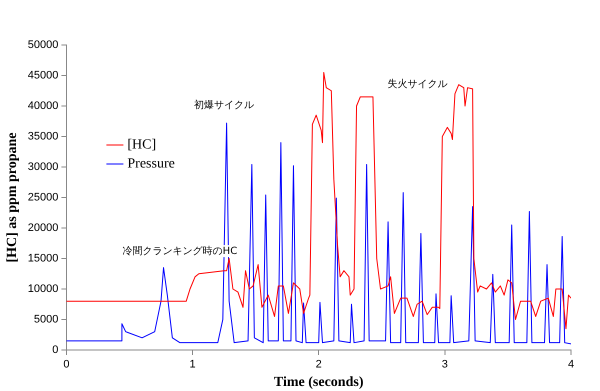 The height and width of the screenshot is (391, 600). What do you see at coordinates (141, 145) in the screenshot?
I see `legend-label: [HC]` at bounding box center [141, 145].